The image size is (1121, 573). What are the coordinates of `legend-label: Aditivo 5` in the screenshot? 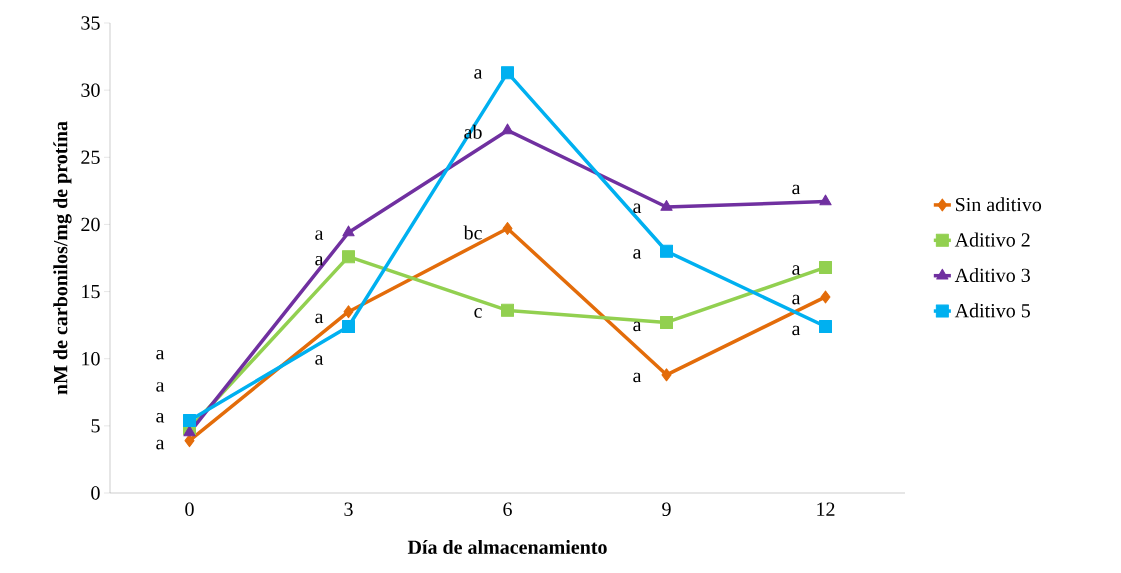 It's located at (992, 310).